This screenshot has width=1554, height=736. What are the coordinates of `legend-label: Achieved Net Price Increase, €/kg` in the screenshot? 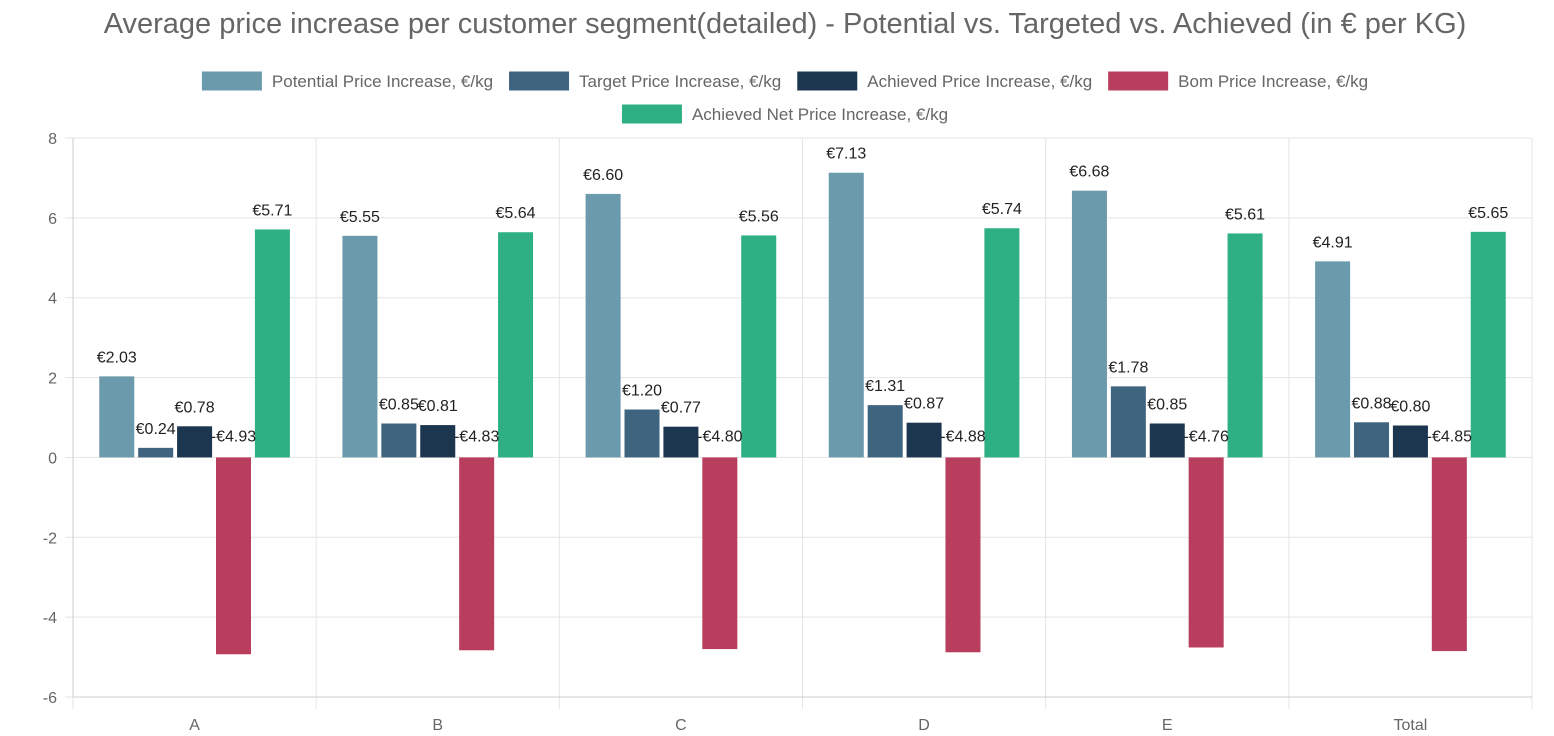 It's located at (820, 114).